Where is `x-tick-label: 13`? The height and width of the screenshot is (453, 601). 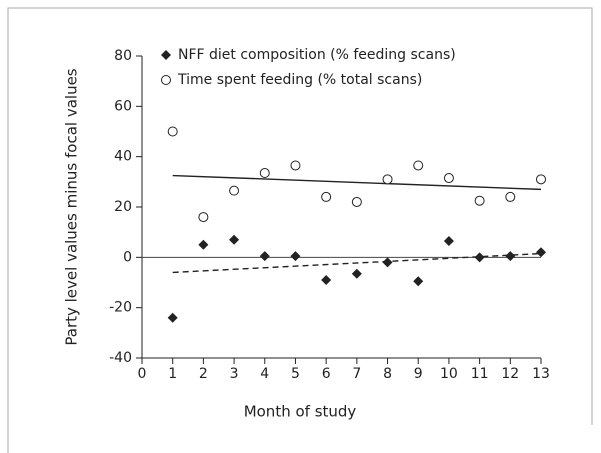
x-tick-label: 13 is located at coordinates (541, 374).